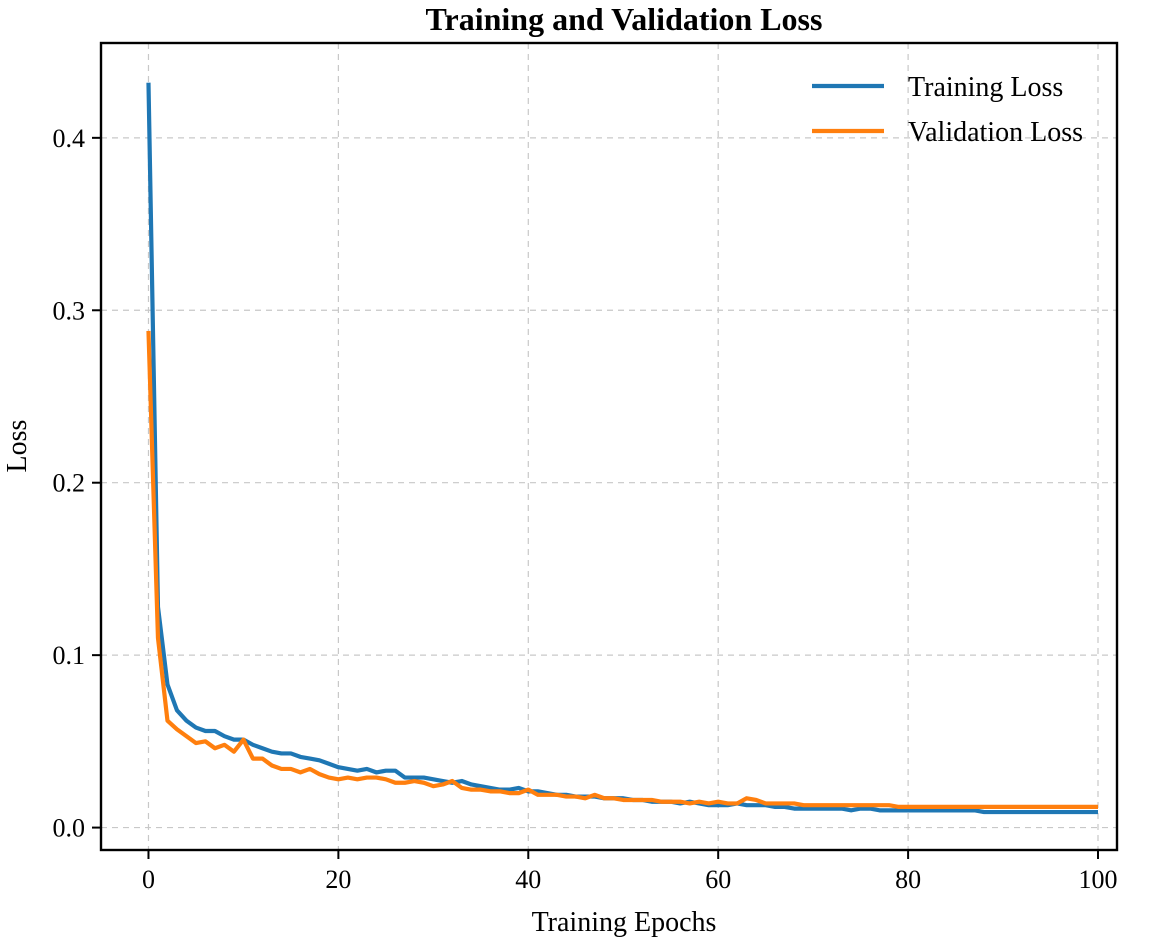 The width and height of the screenshot is (1150, 944). Describe the element at coordinates (17, 446) in the screenshot. I see `y-axis-label: Loss` at that location.